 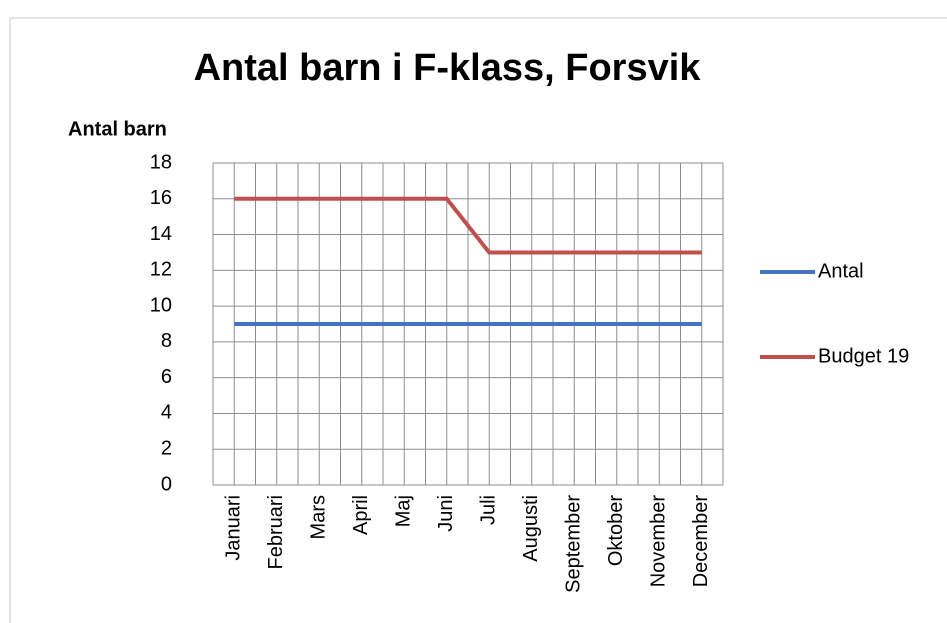 I want to click on y-tick-label: 2, so click(x=166, y=449).